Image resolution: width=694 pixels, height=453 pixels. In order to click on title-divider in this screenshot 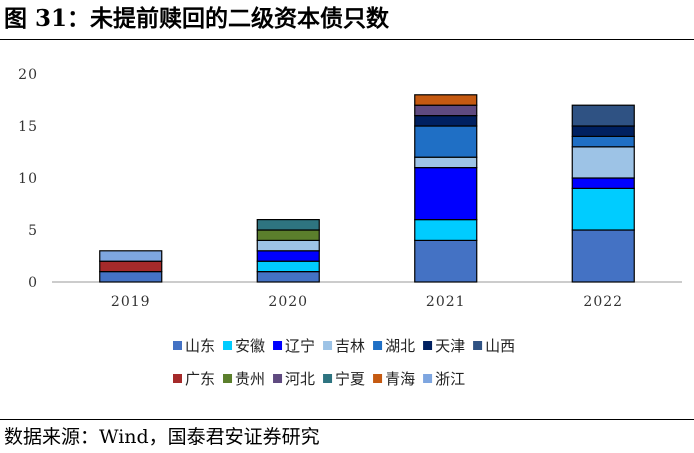, I will do `click(347, 39)`.